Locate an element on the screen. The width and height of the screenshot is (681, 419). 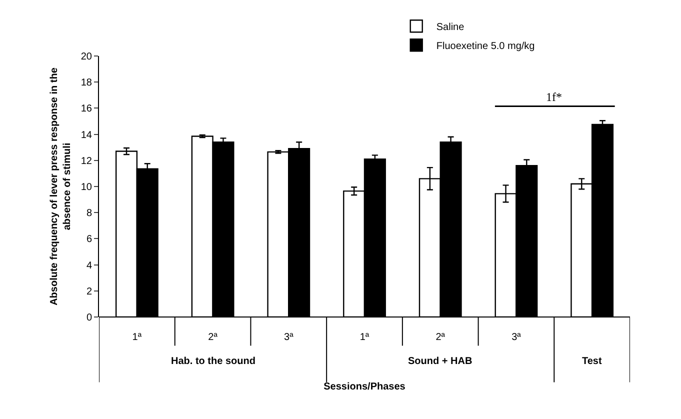
y-tick-label: 8 is located at coordinates (89, 214).